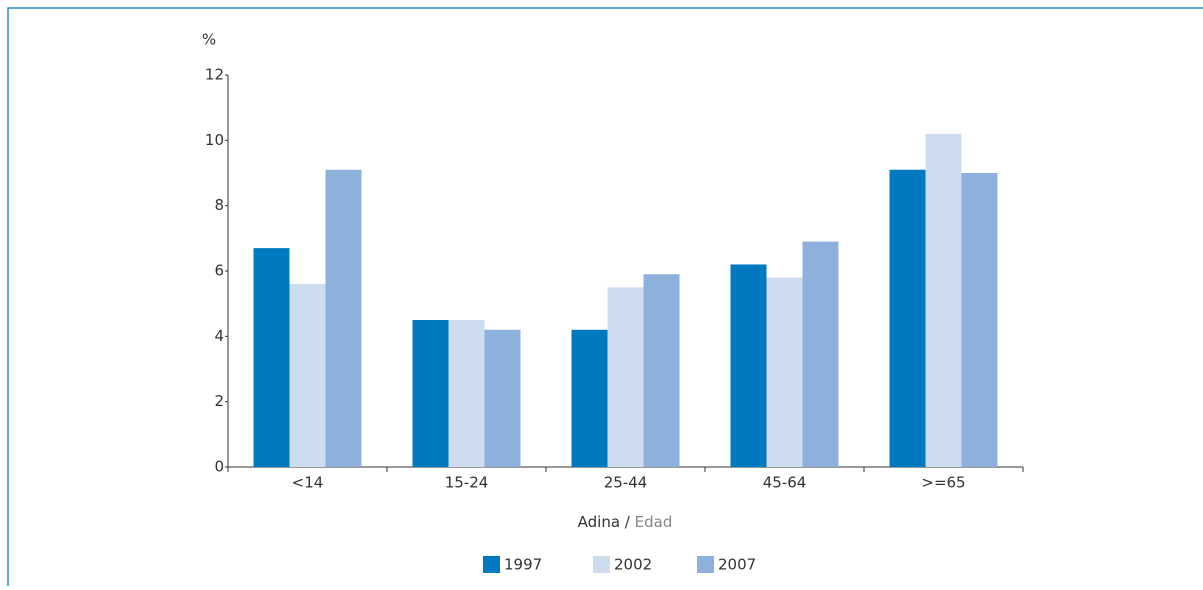  Describe the element at coordinates (654, 522) in the screenshot. I see `x-label-secondary: Edad` at that location.